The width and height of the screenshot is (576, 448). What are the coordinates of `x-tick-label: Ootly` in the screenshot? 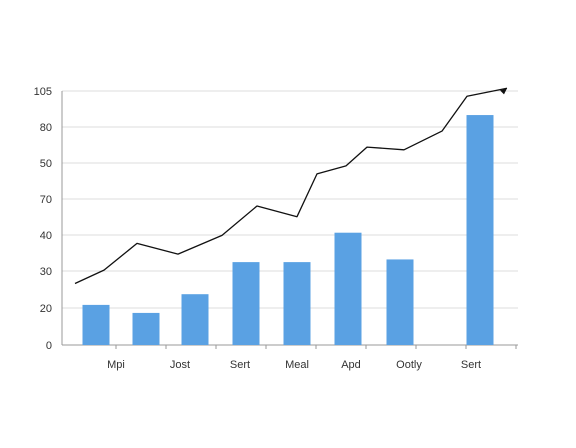 It's located at (409, 365).